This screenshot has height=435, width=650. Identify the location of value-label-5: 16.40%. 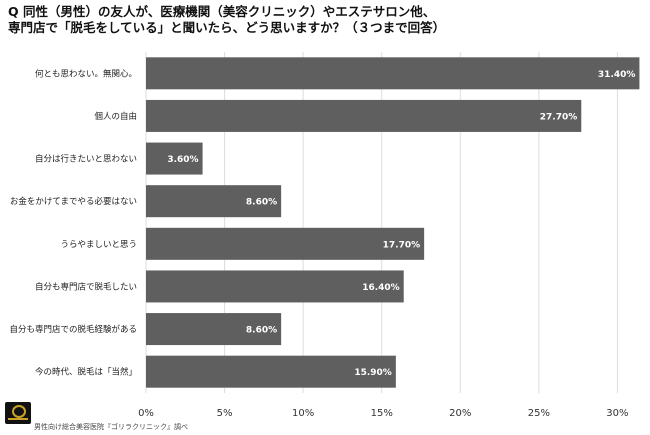
(381, 288).